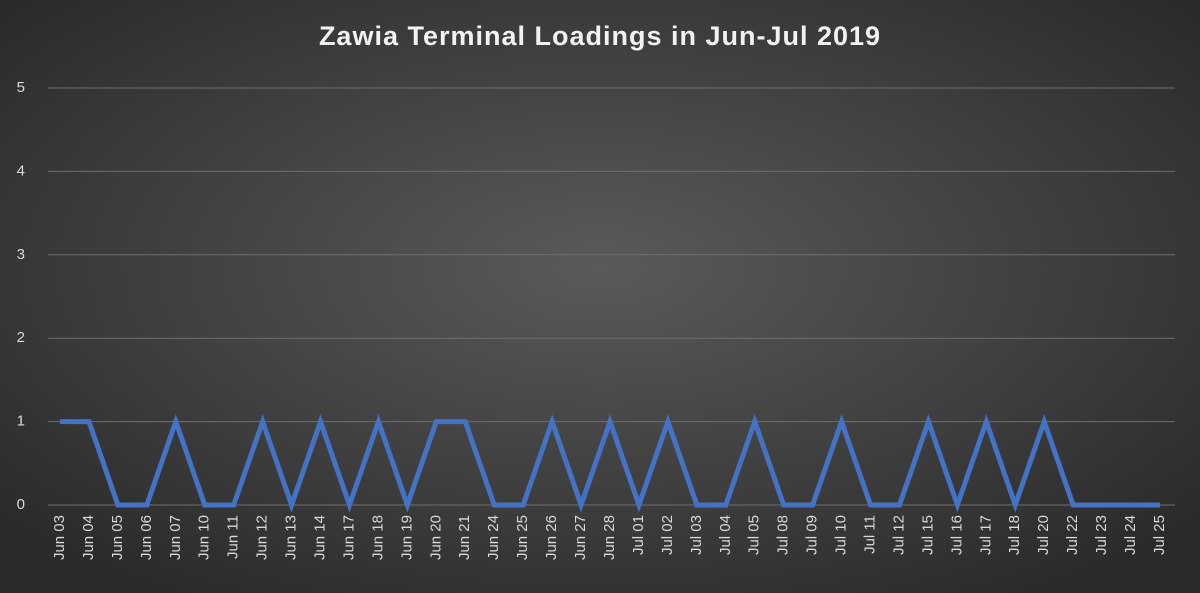  What do you see at coordinates (869, 534) in the screenshot?
I see `x-tick-label: Jul 11` at bounding box center [869, 534].